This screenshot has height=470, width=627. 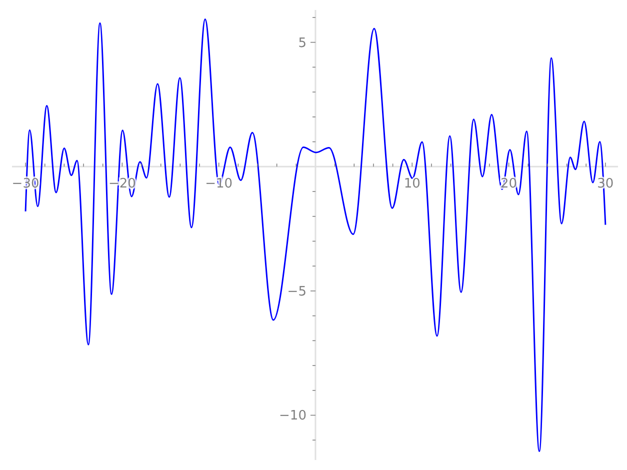 I want to click on y-tick-label: −5, so click(x=296, y=292).